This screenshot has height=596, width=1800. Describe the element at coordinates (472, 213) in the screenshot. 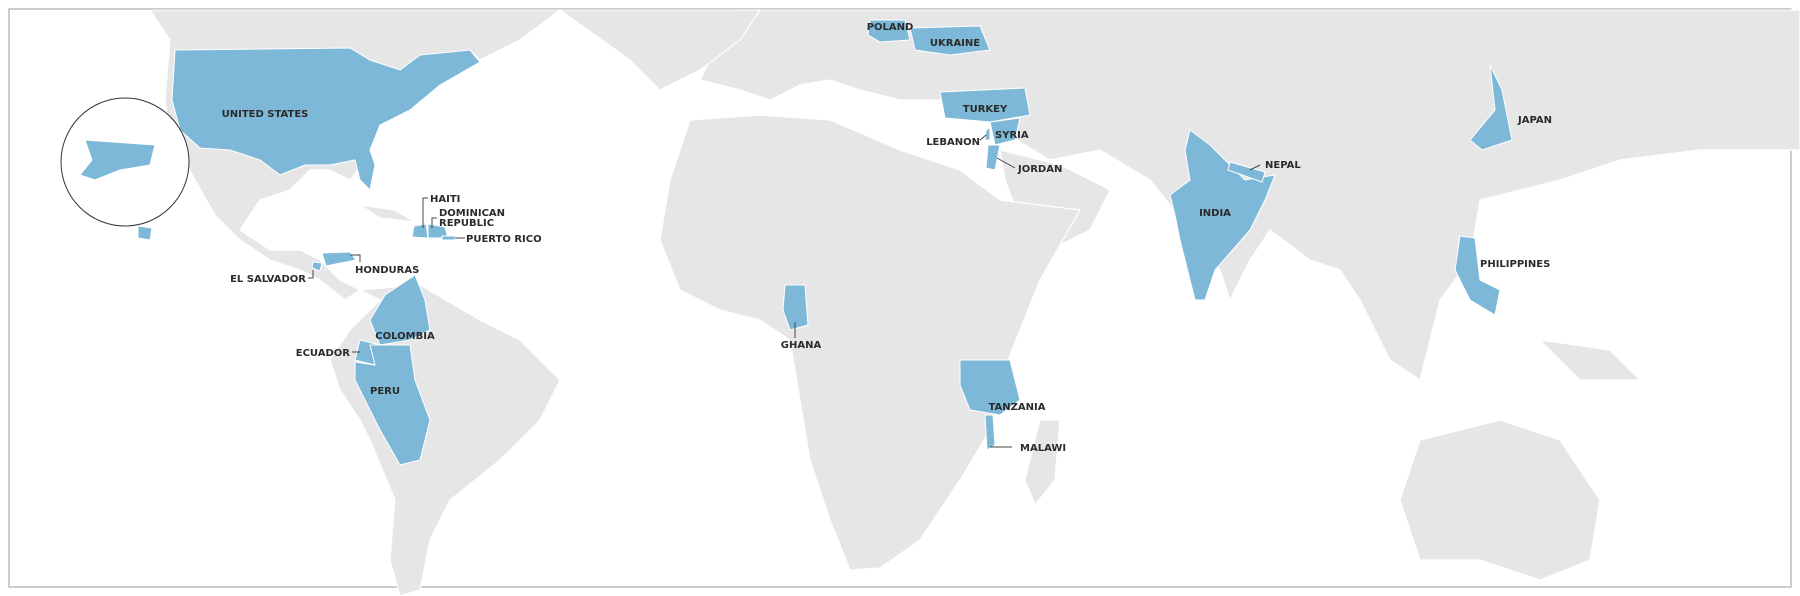

I see `label-dominican-republic-1: DOMINICAN` at that location.